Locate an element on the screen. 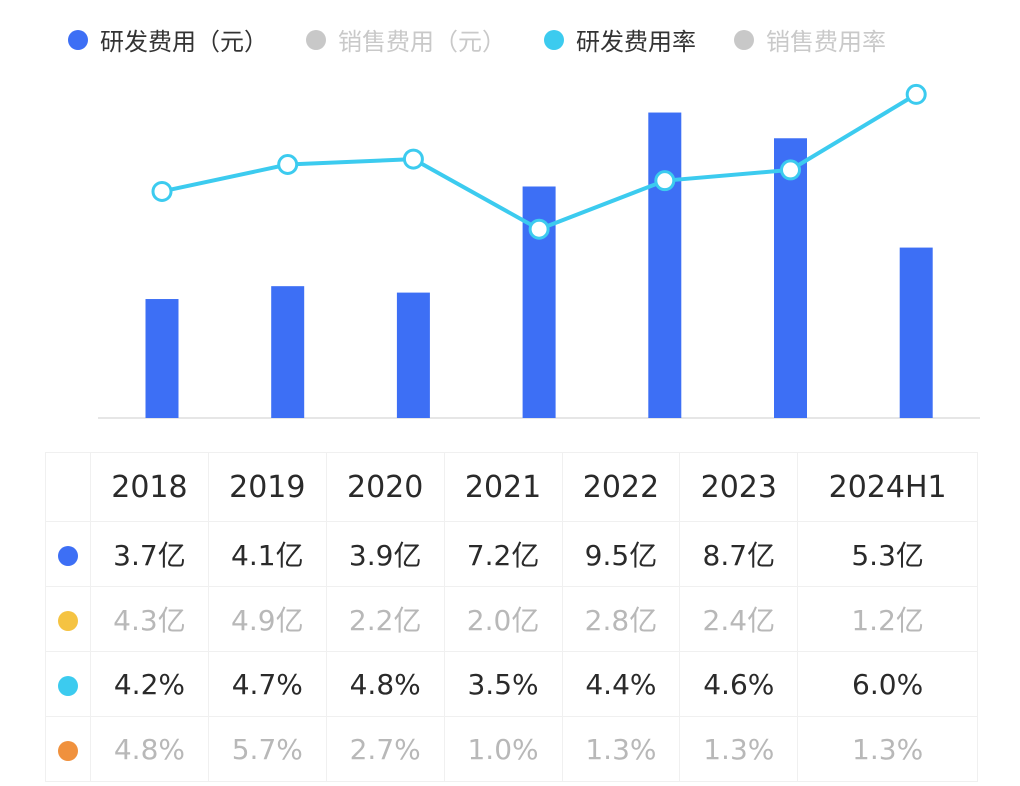  table-row: 4.8% 5.7% 2.7% 1.0% 1.3% 1.3% 1.3% is located at coordinates (511, 749).